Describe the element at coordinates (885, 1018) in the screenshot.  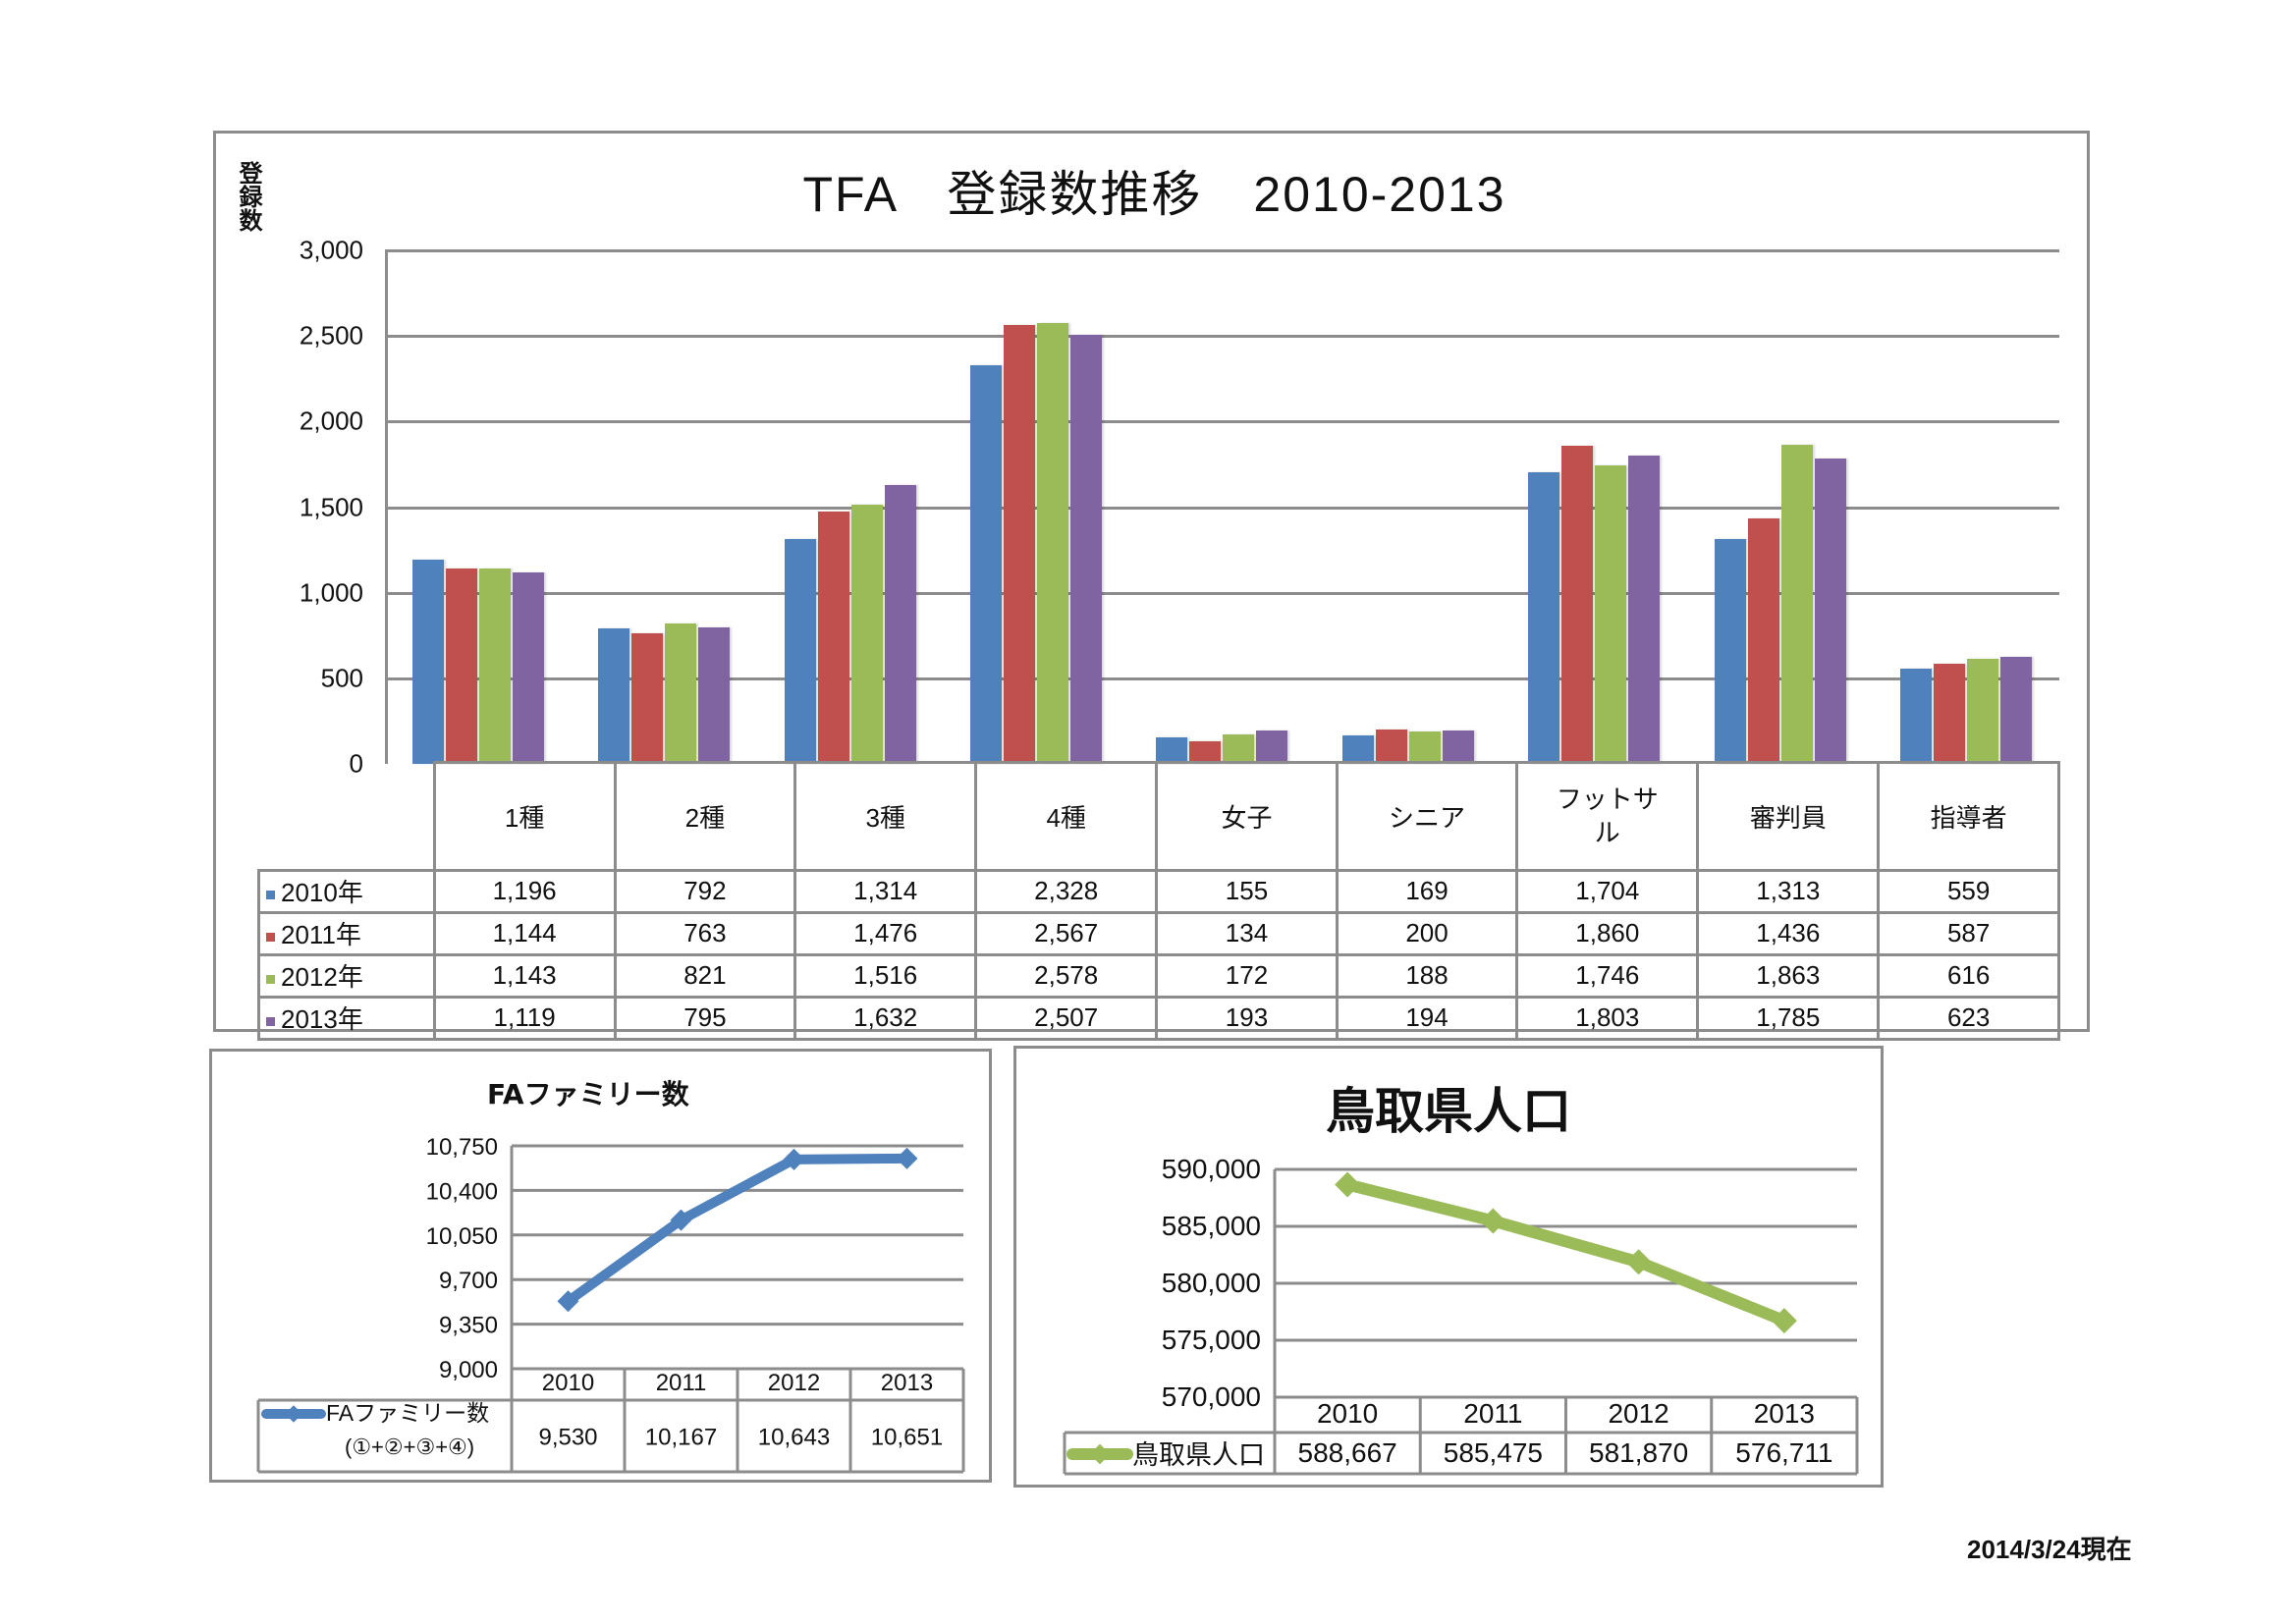
I see `table-cell: 1,632` at that location.